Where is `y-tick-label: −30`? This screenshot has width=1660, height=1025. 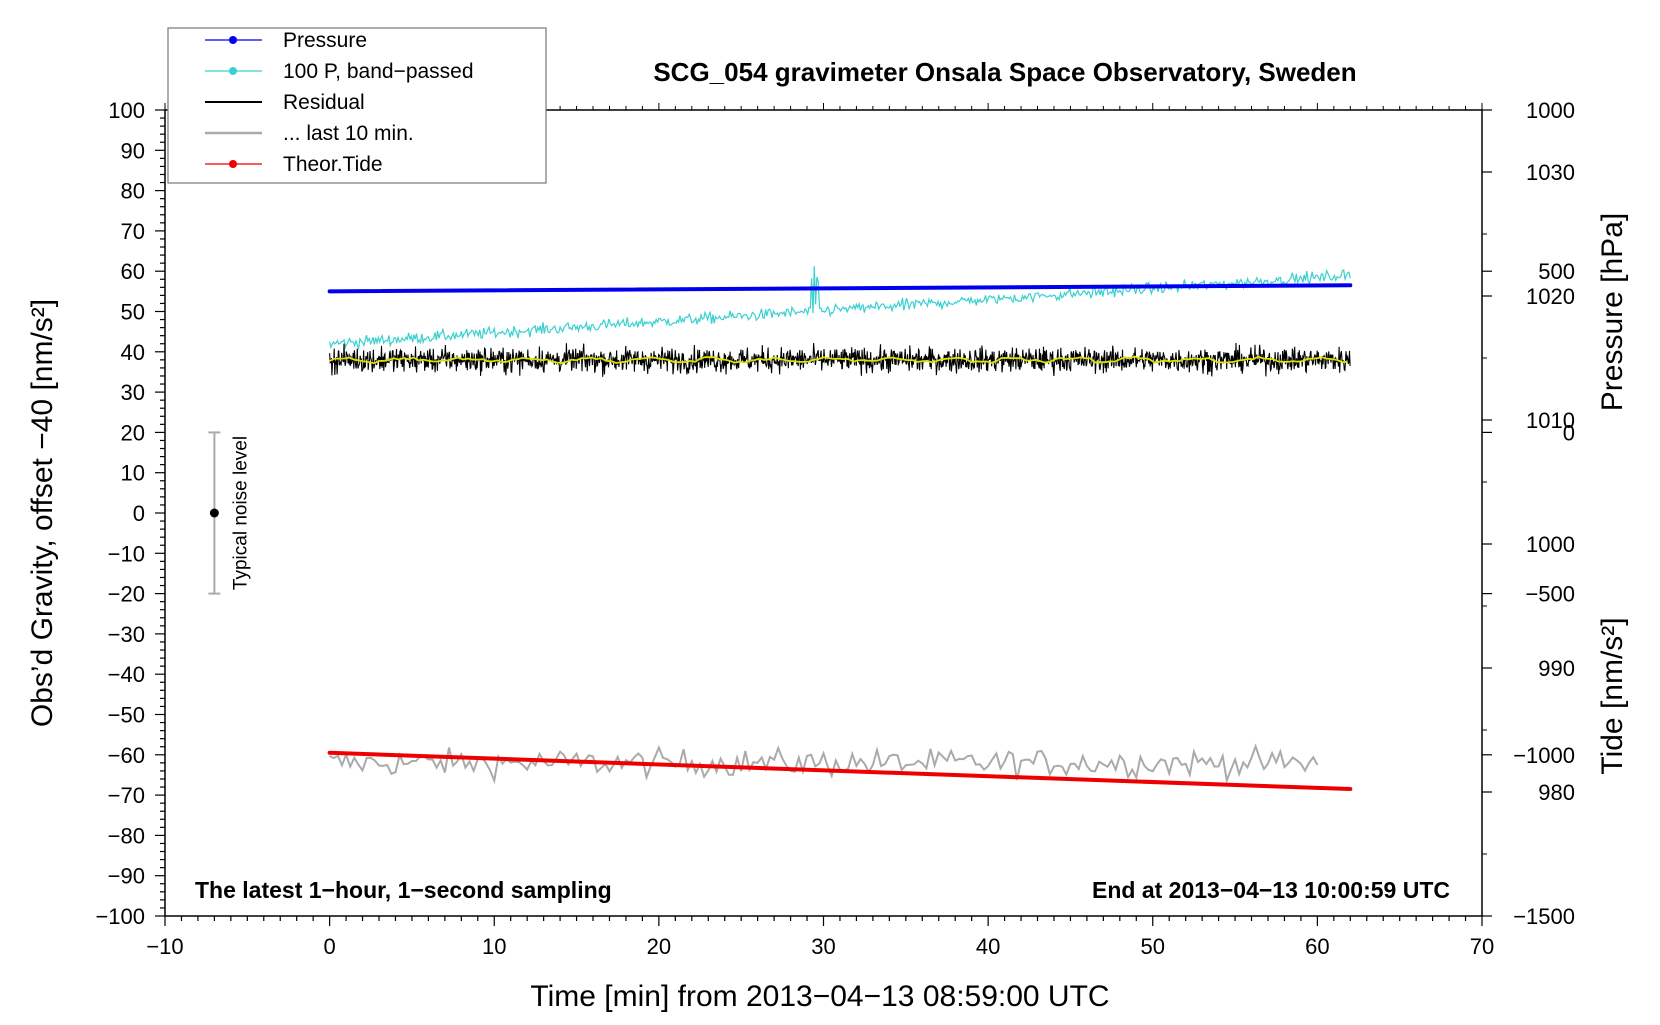
y-tick-label: −30 is located at coordinates (126, 634).